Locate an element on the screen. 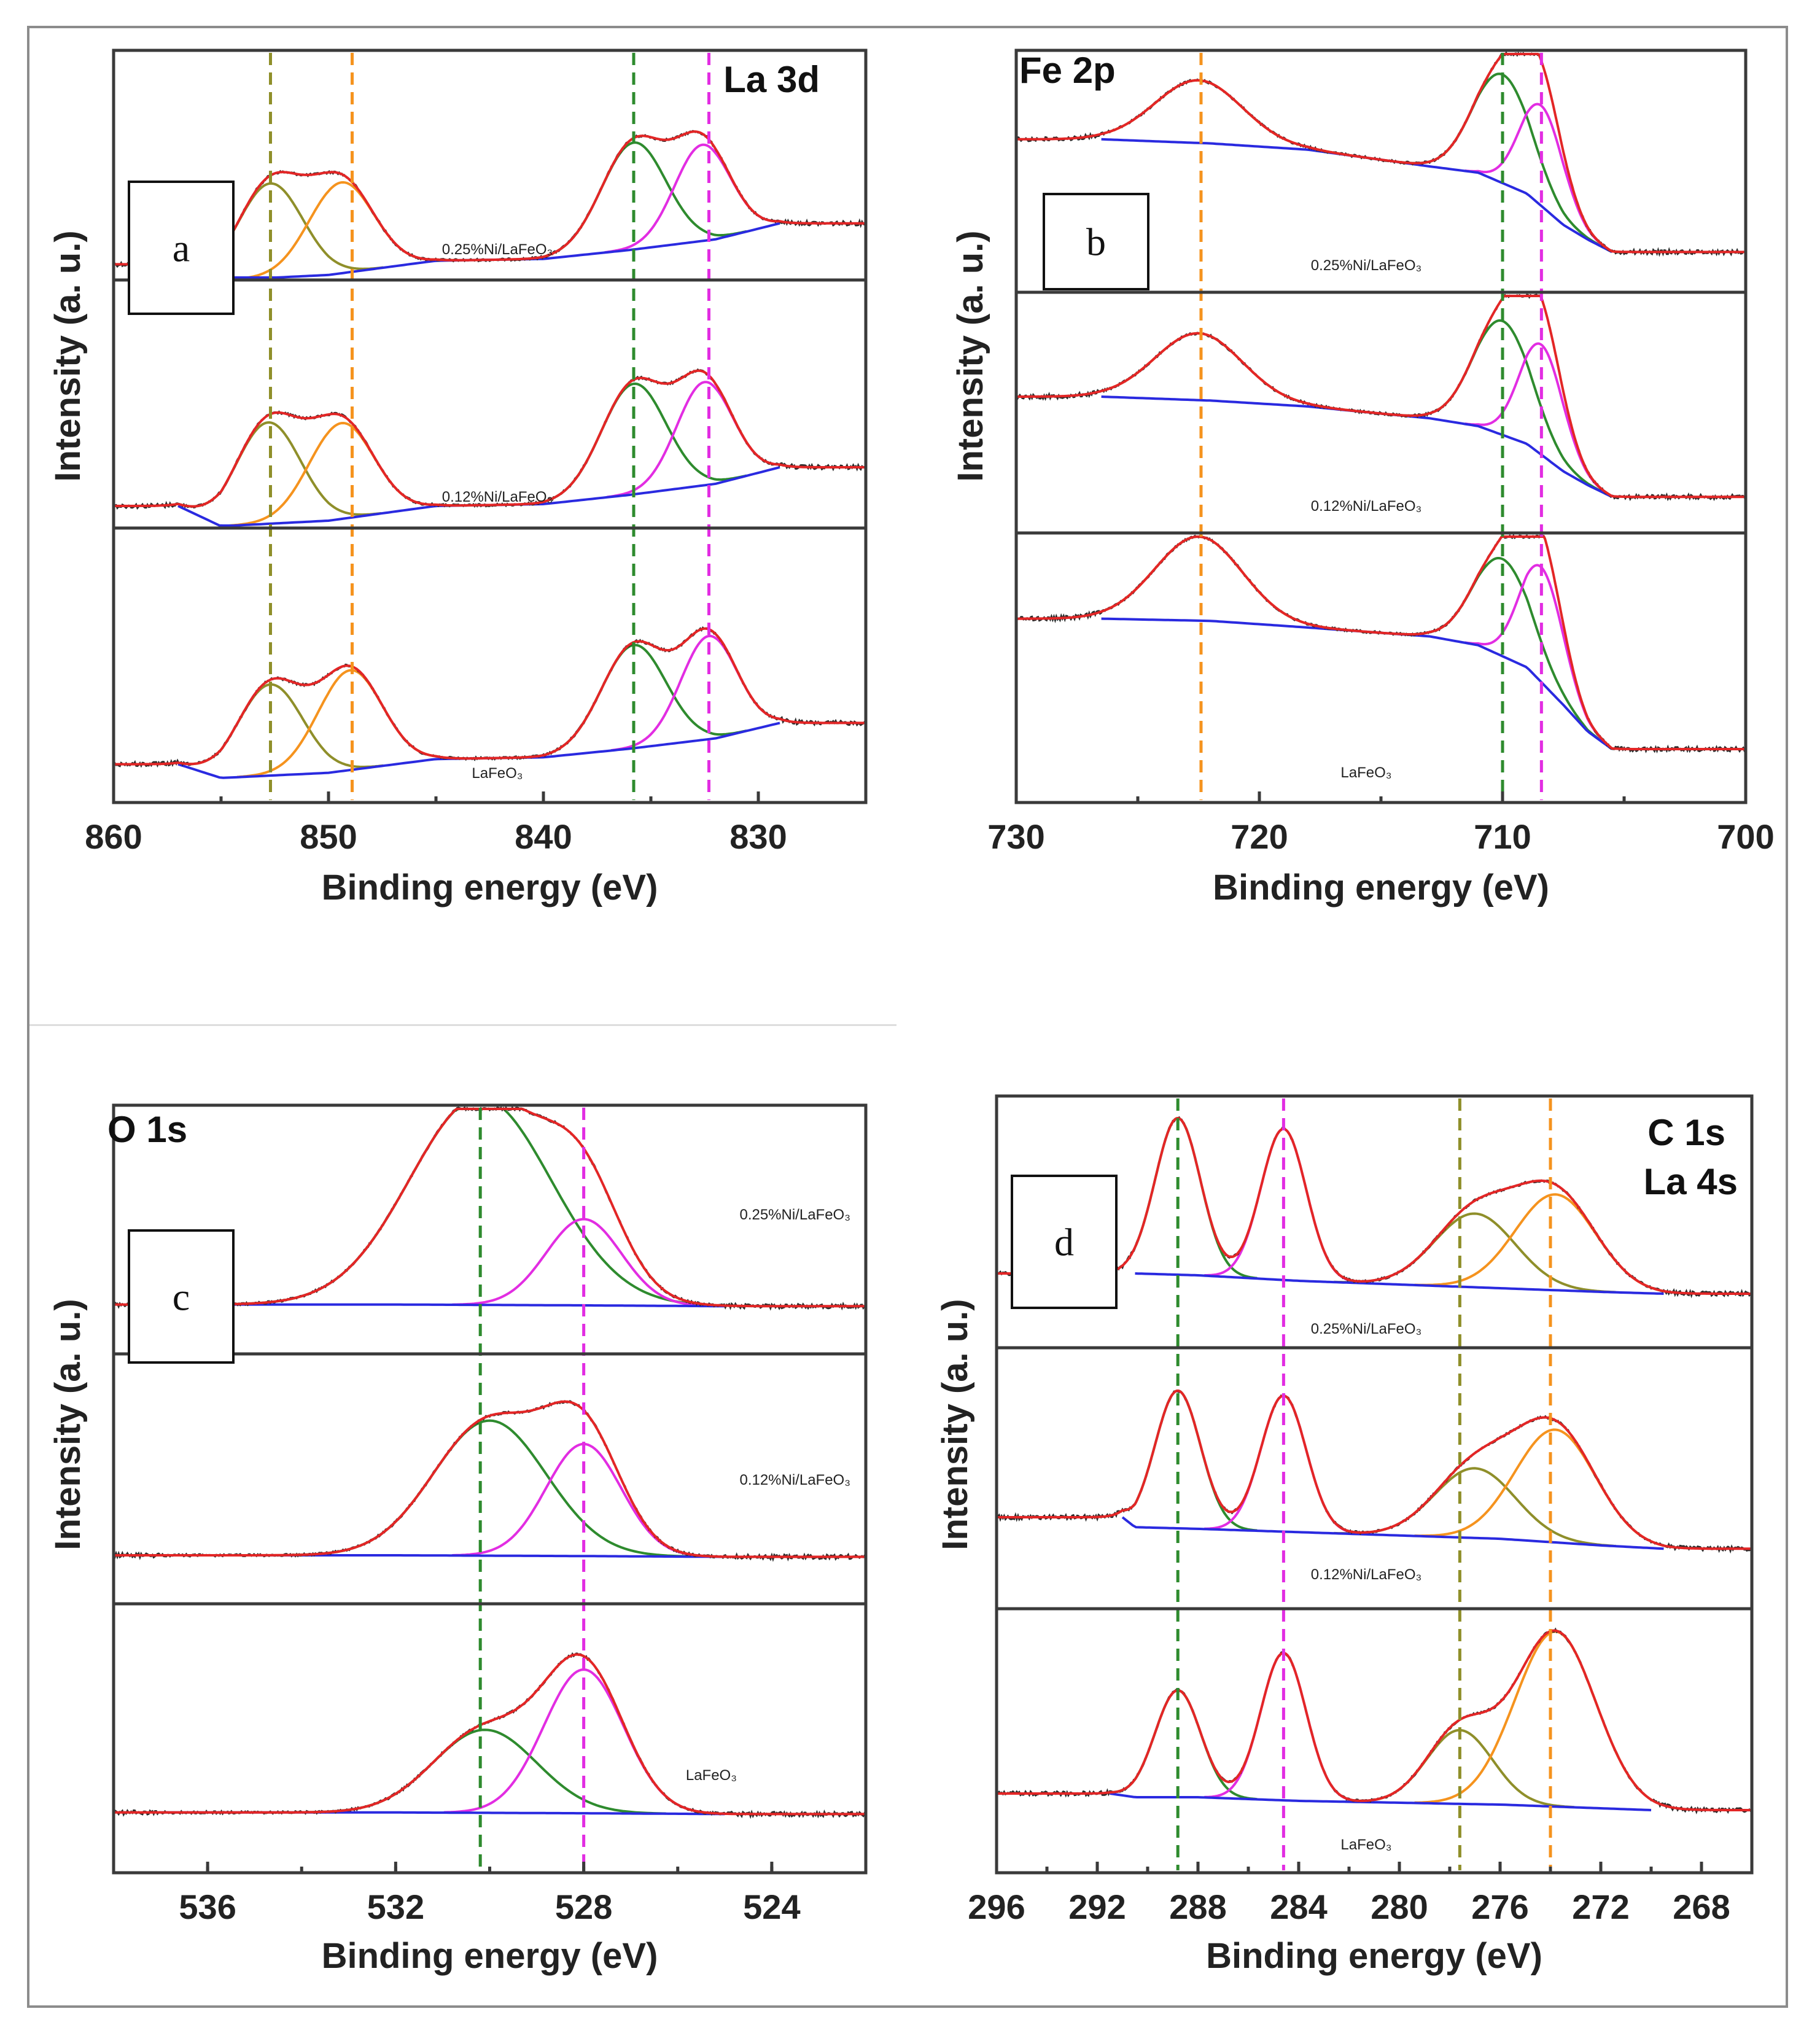 Image resolution: width=1820 pixels, height=2033 pixels. x-tick-label-b-4: 700 is located at coordinates (1745, 836).